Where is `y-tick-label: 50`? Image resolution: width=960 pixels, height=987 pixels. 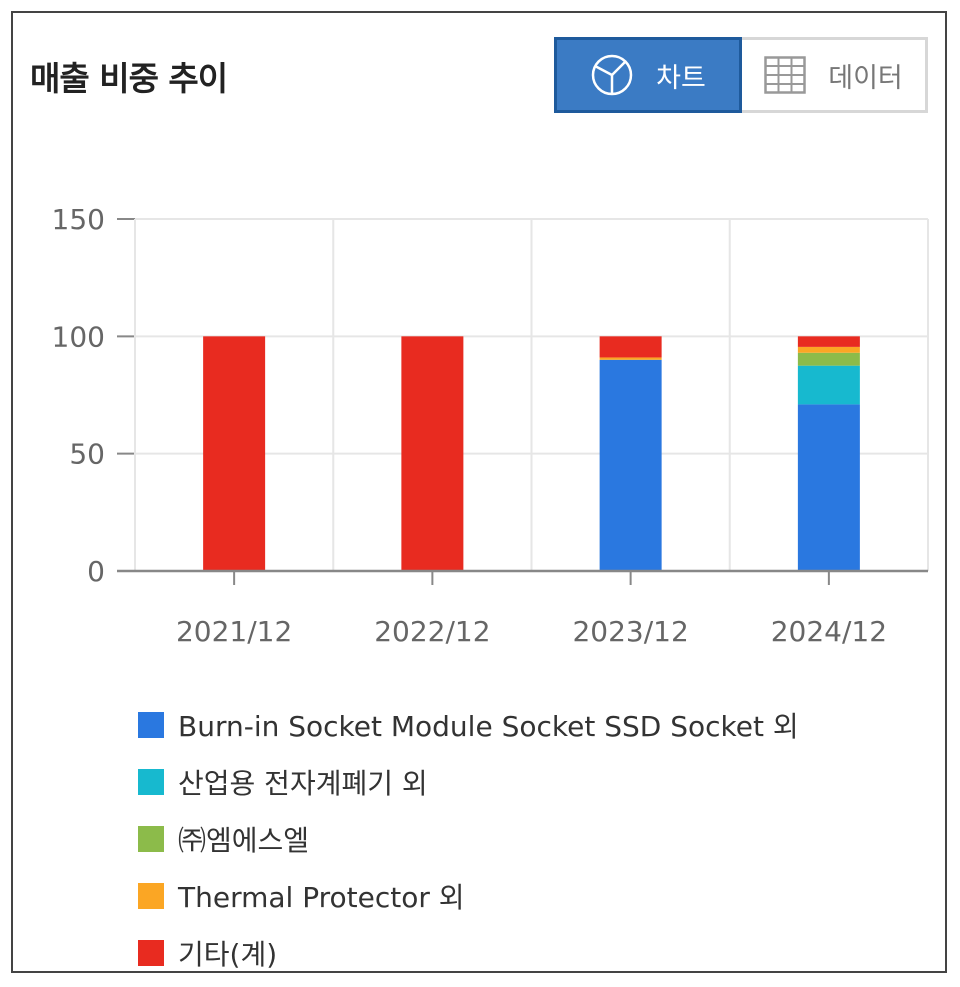 y-tick-label: 50 is located at coordinates (87, 454).